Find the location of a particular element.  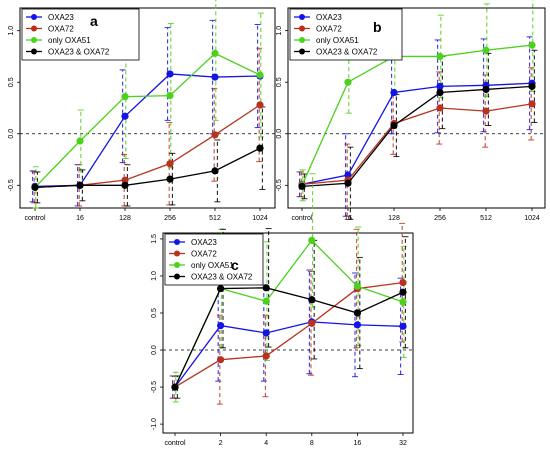

y-tick-label: -0.5 is located at coordinates (154, 387).